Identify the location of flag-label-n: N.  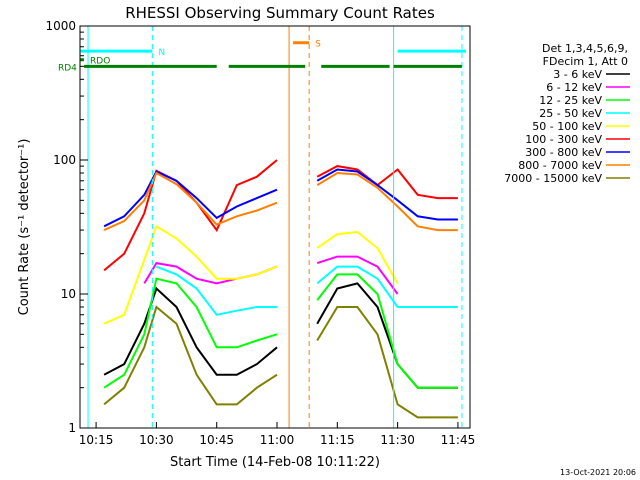
(161, 53).